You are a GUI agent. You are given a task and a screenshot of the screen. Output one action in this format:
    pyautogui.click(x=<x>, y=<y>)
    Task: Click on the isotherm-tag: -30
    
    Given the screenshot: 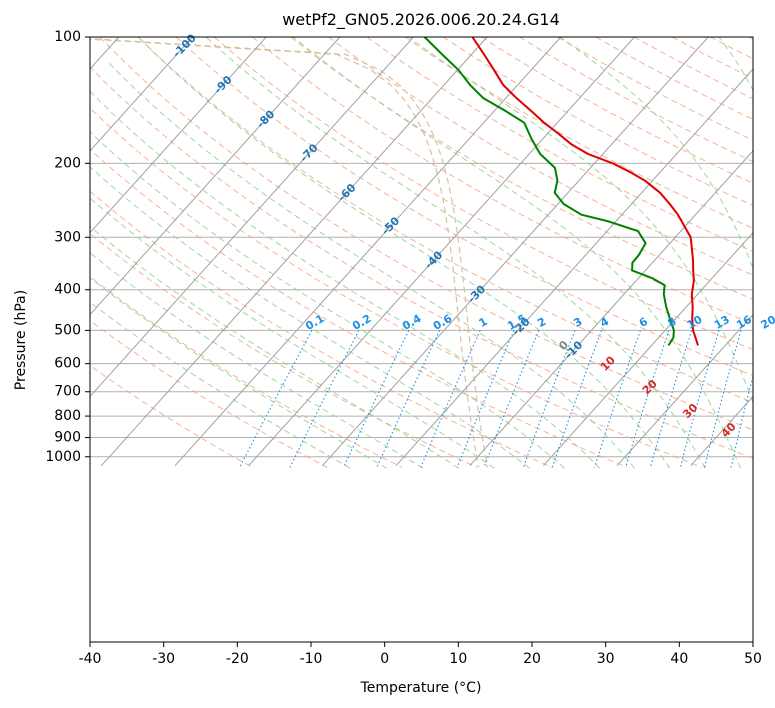 What is the action you would take?
    pyautogui.click(x=476, y=293)
    